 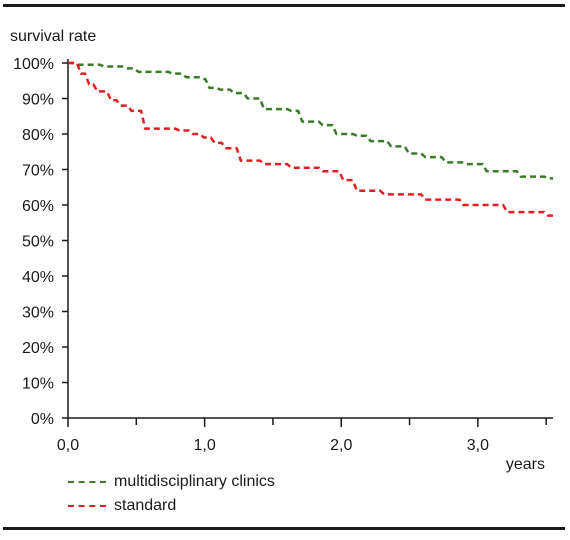 What do you see at coordinates (478, 445) in the screenshot?
I see `x-tick-label: 3,0` at bounding box center [478, 445].